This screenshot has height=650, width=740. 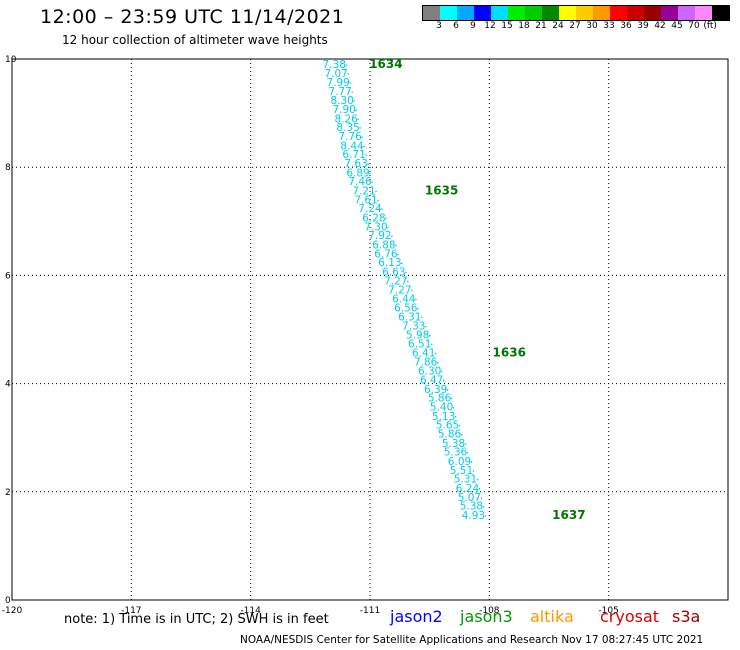 What do you see at coordinates (507, 26) in the screenshot?
I see `colorbar-label: 15` at bounding box center [507, 26].